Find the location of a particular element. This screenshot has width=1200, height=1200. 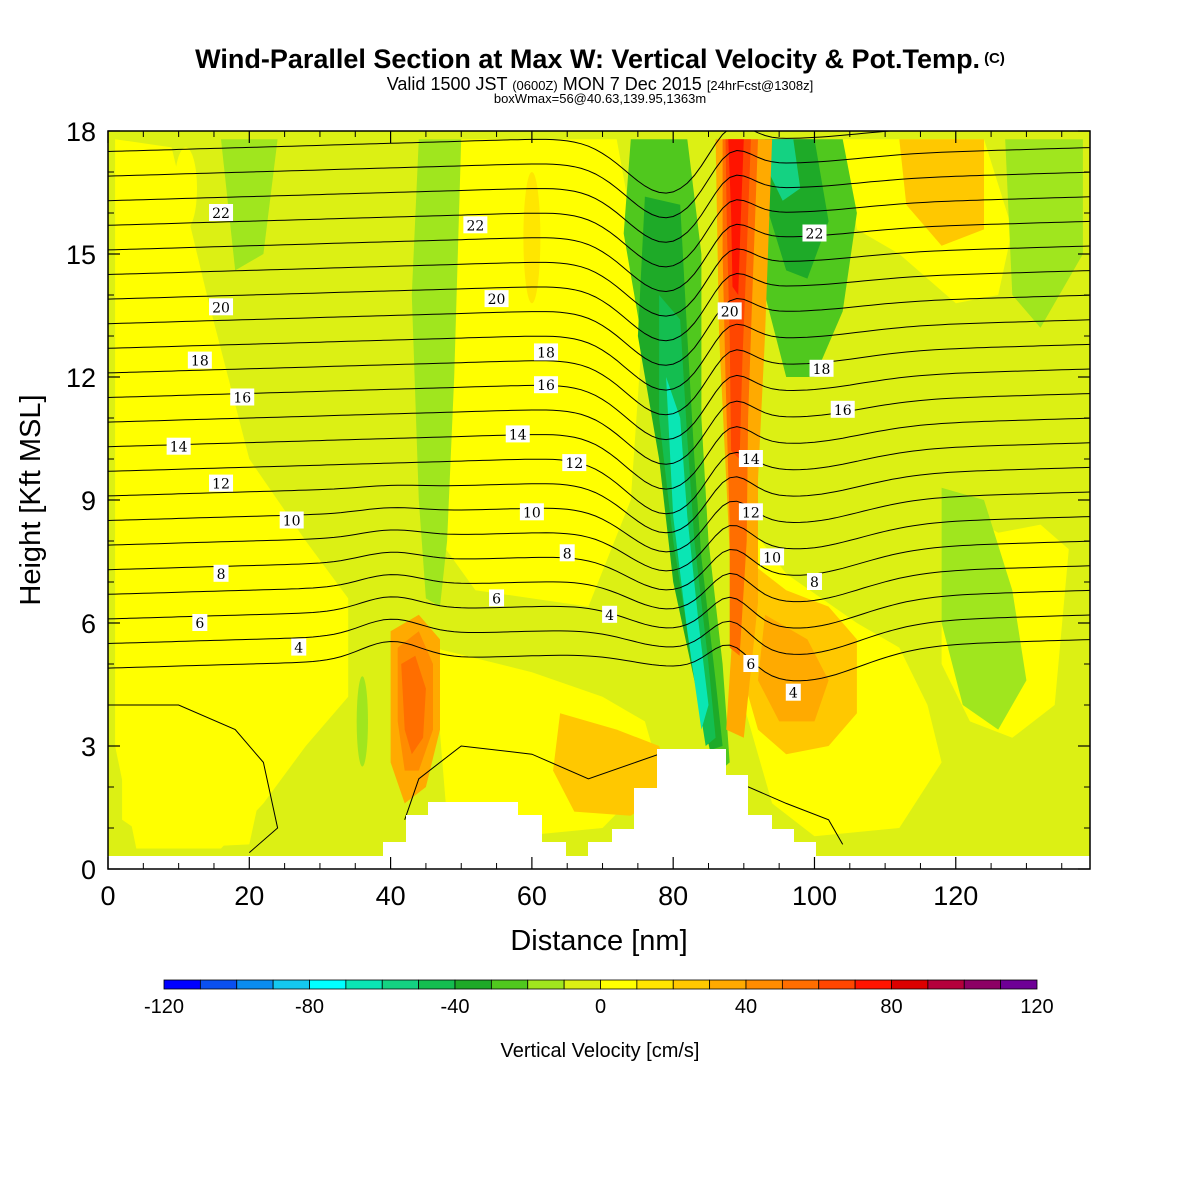

contour-label-text: 22 is located at coordinates (475, 226).